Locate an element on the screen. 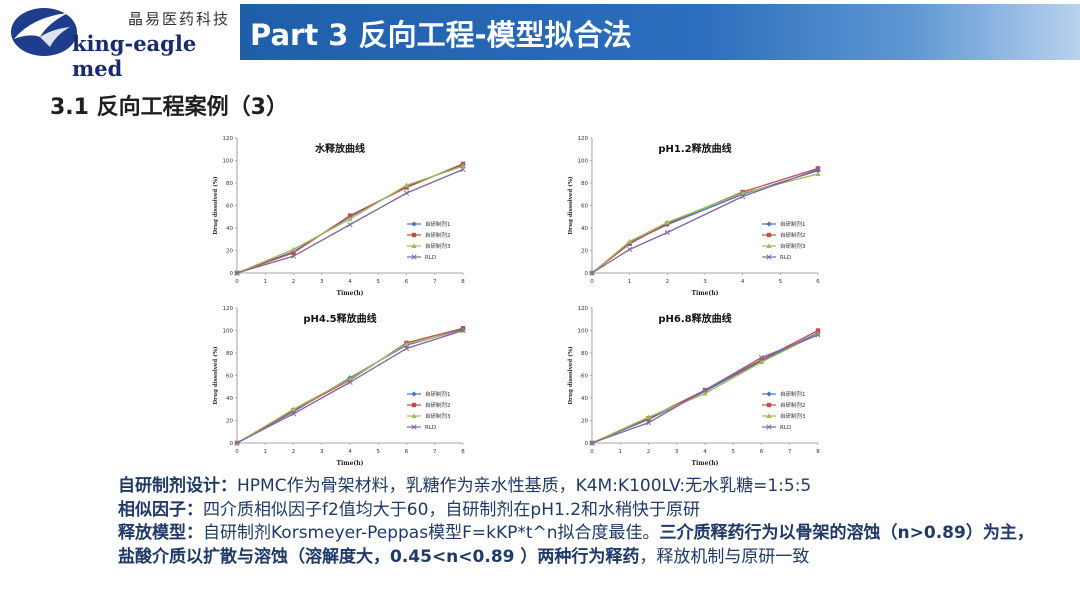 This screenshot has width=1080, height=608. similarity-text: 四介质相似因子f2值均大于60，自研制剂在pH1.2和水稍快于原研 is located at coordinates (452, 509).